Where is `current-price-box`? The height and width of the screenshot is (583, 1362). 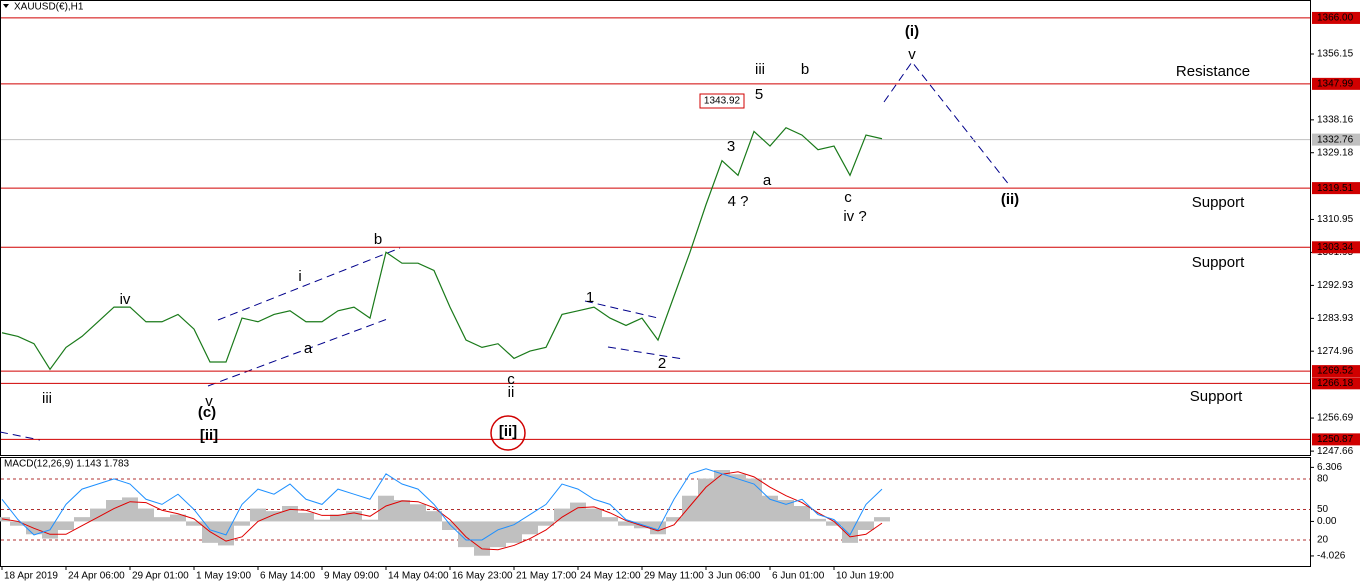
current-price-box is located at coordinates (1336, 139).